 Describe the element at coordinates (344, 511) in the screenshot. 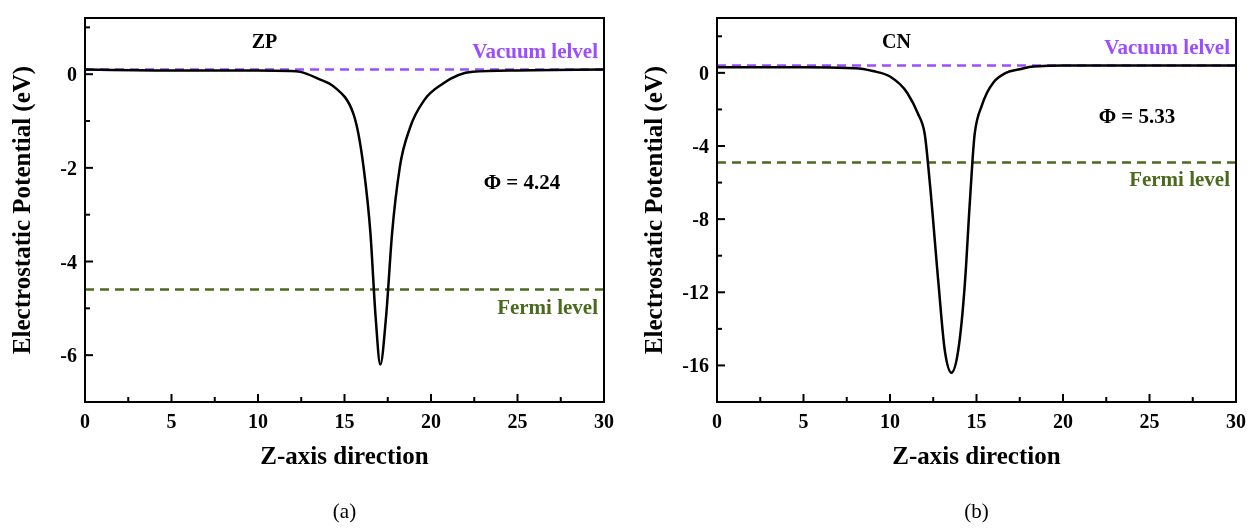

I see `text: (a)` at that location.